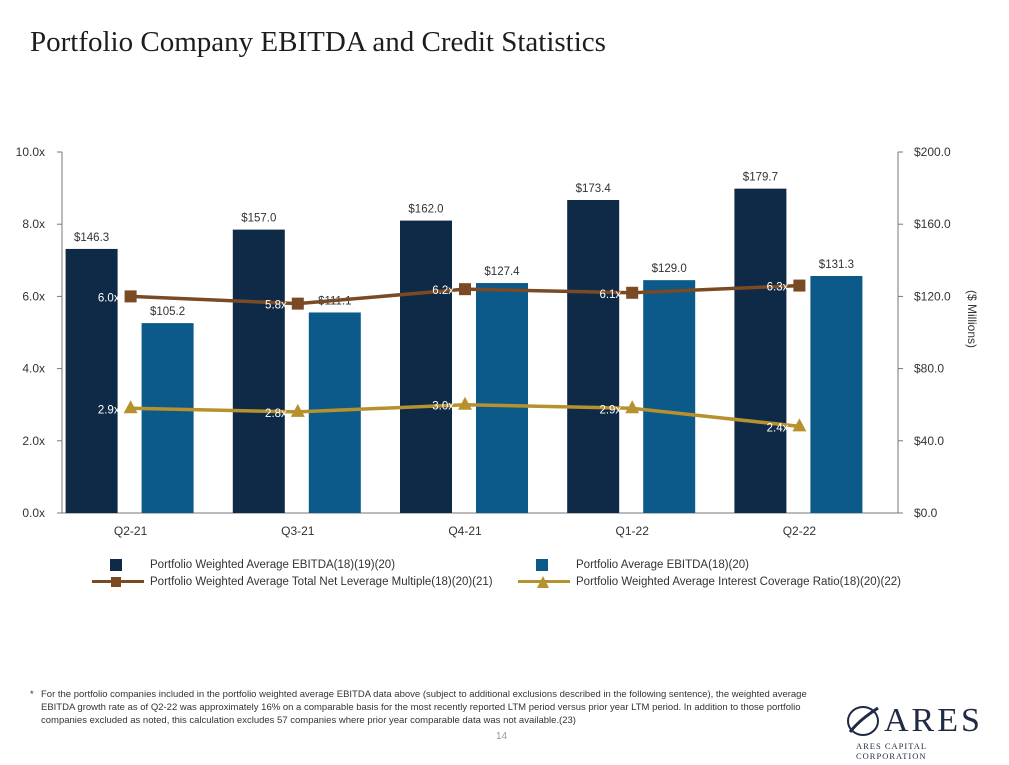  What do you see at coordinates (33, 513) in the screenshot?
I see `y-left-tick-label: 0.0x` at bounding box center [33, 513].